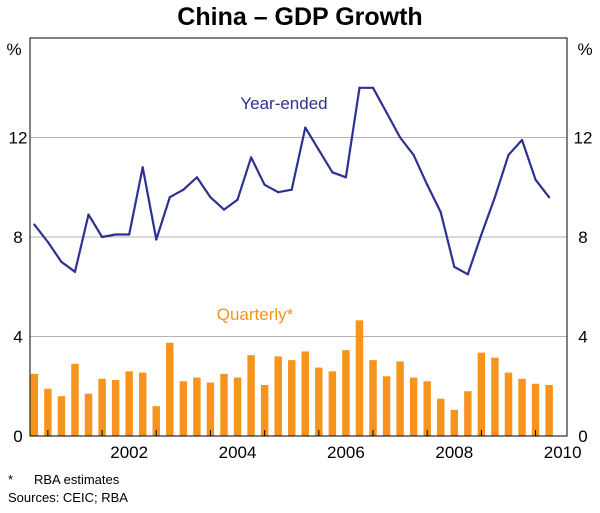 The height and width of the screenshot is (513, 600). I want to click on y-tick-label-left-8: 8, so click(17, 237).